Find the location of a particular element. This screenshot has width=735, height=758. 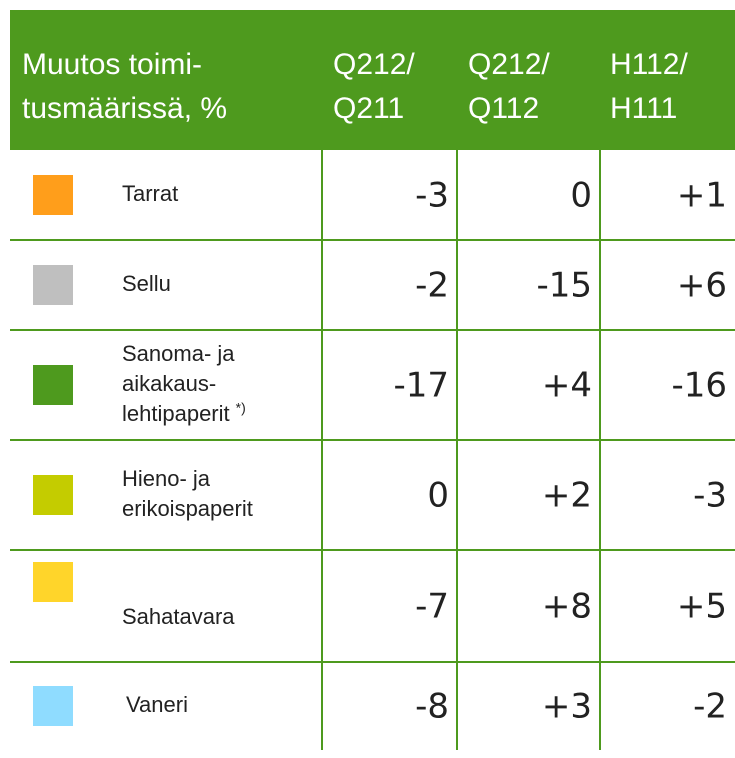

cell-value: -17 is located at coordinates (421, 386).